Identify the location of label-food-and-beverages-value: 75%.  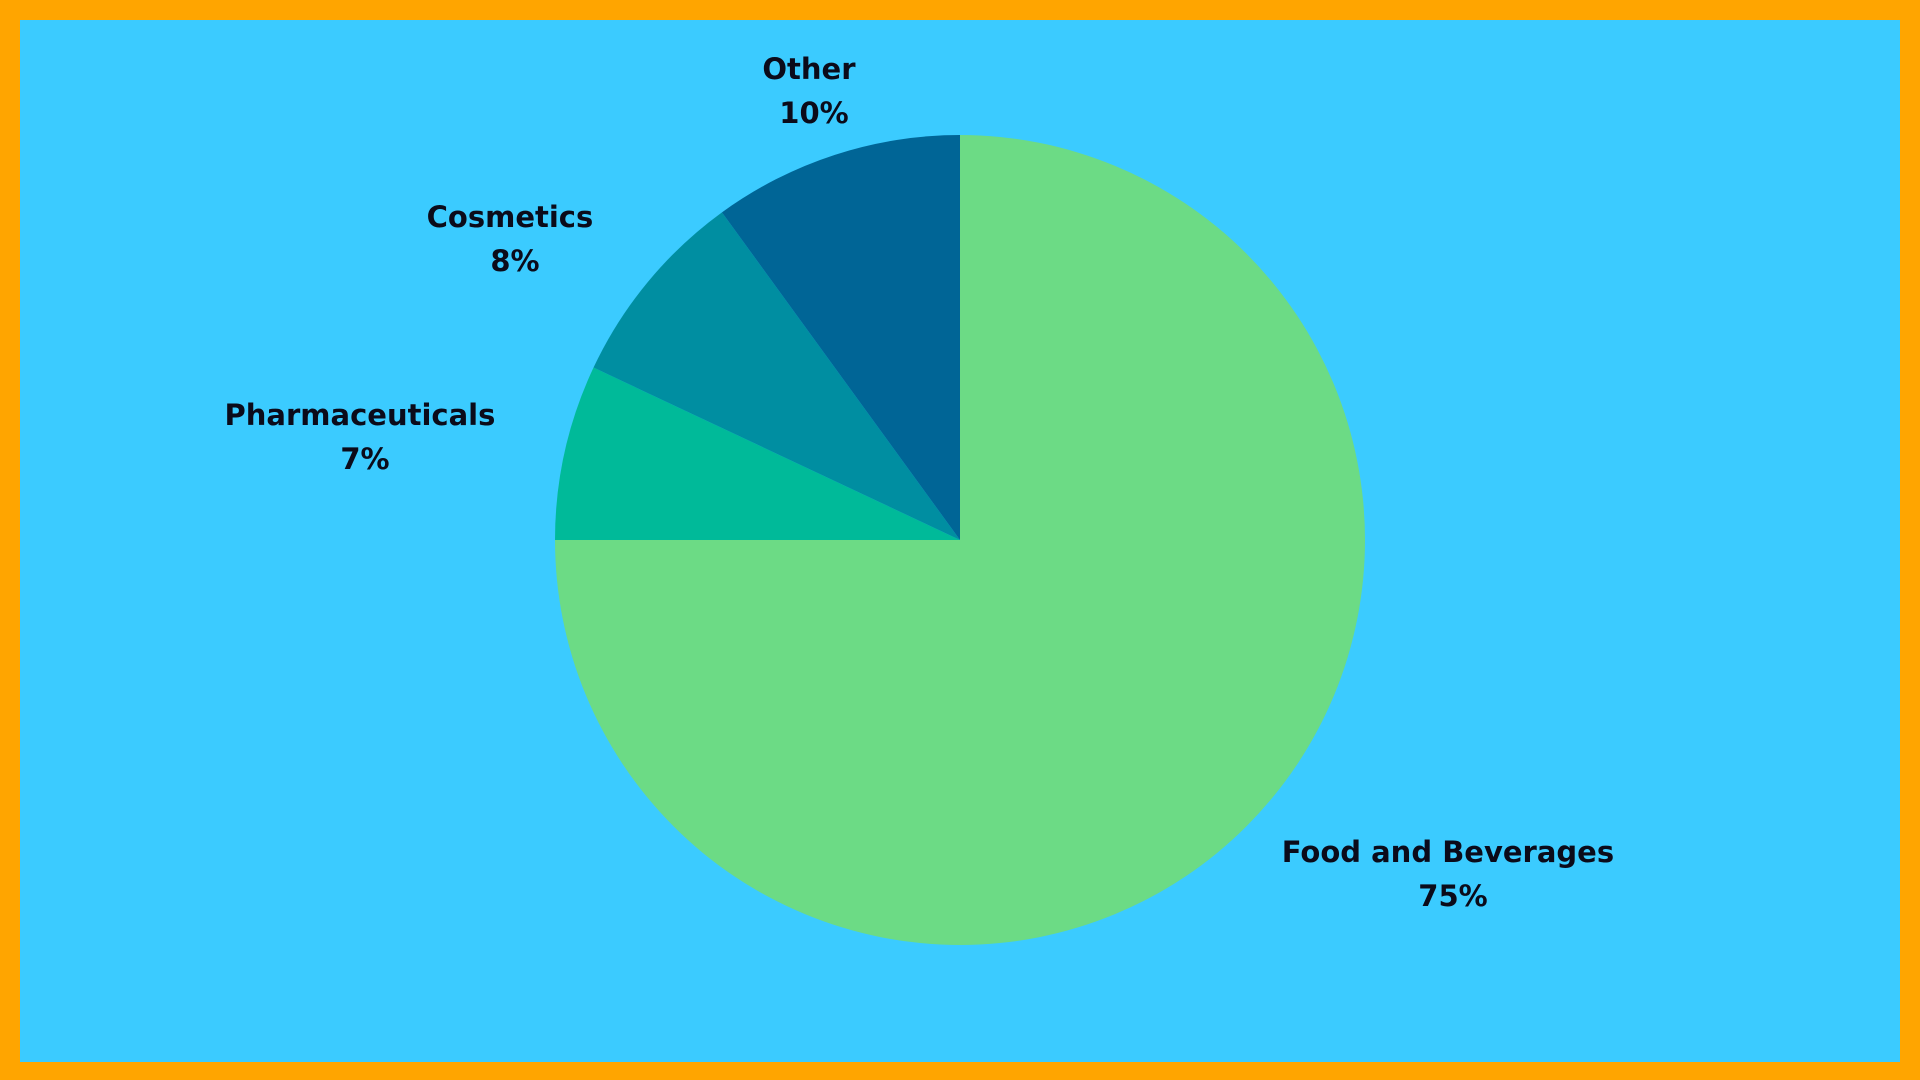
(1452, 896).